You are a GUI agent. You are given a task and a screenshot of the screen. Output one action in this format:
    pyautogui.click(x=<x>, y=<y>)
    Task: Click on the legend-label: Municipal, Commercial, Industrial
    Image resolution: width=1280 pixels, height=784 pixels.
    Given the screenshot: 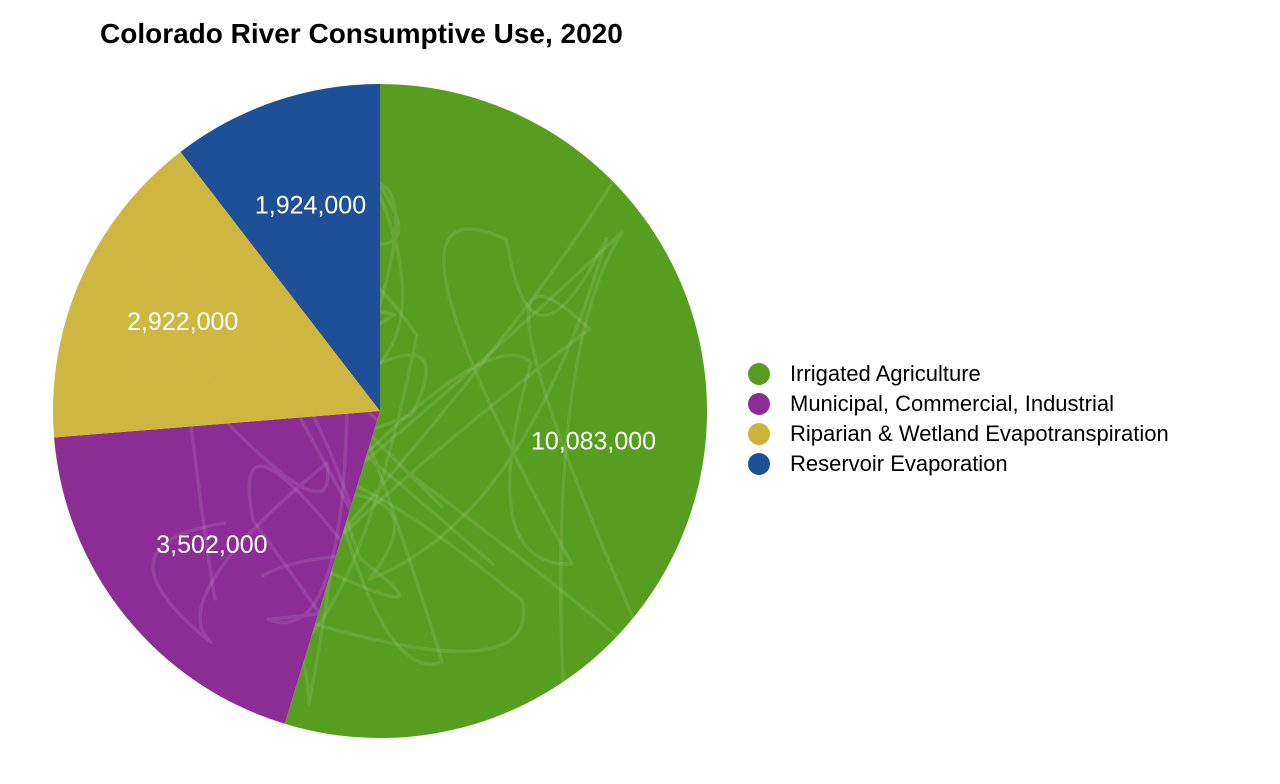 What is the action you would take?
    pyautogui.click(x=952, y=403)
    